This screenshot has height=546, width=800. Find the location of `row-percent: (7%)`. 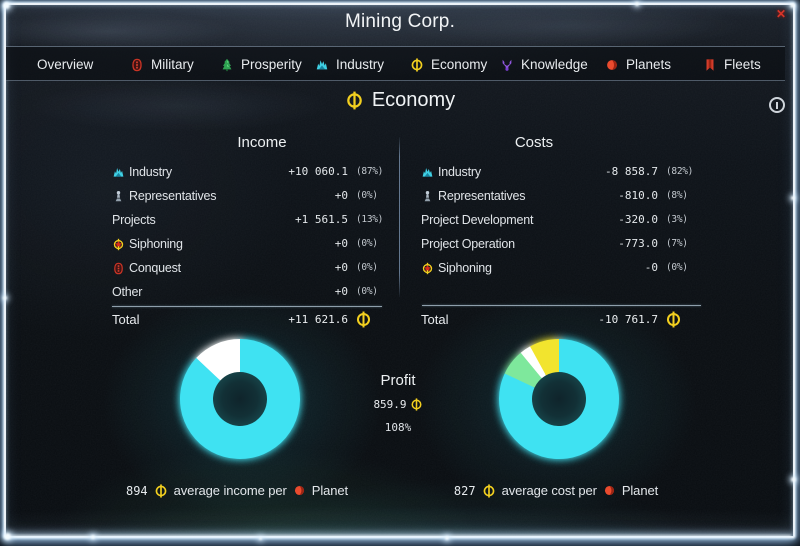

row-percent: (7%) is located at coordinates (677, 243).